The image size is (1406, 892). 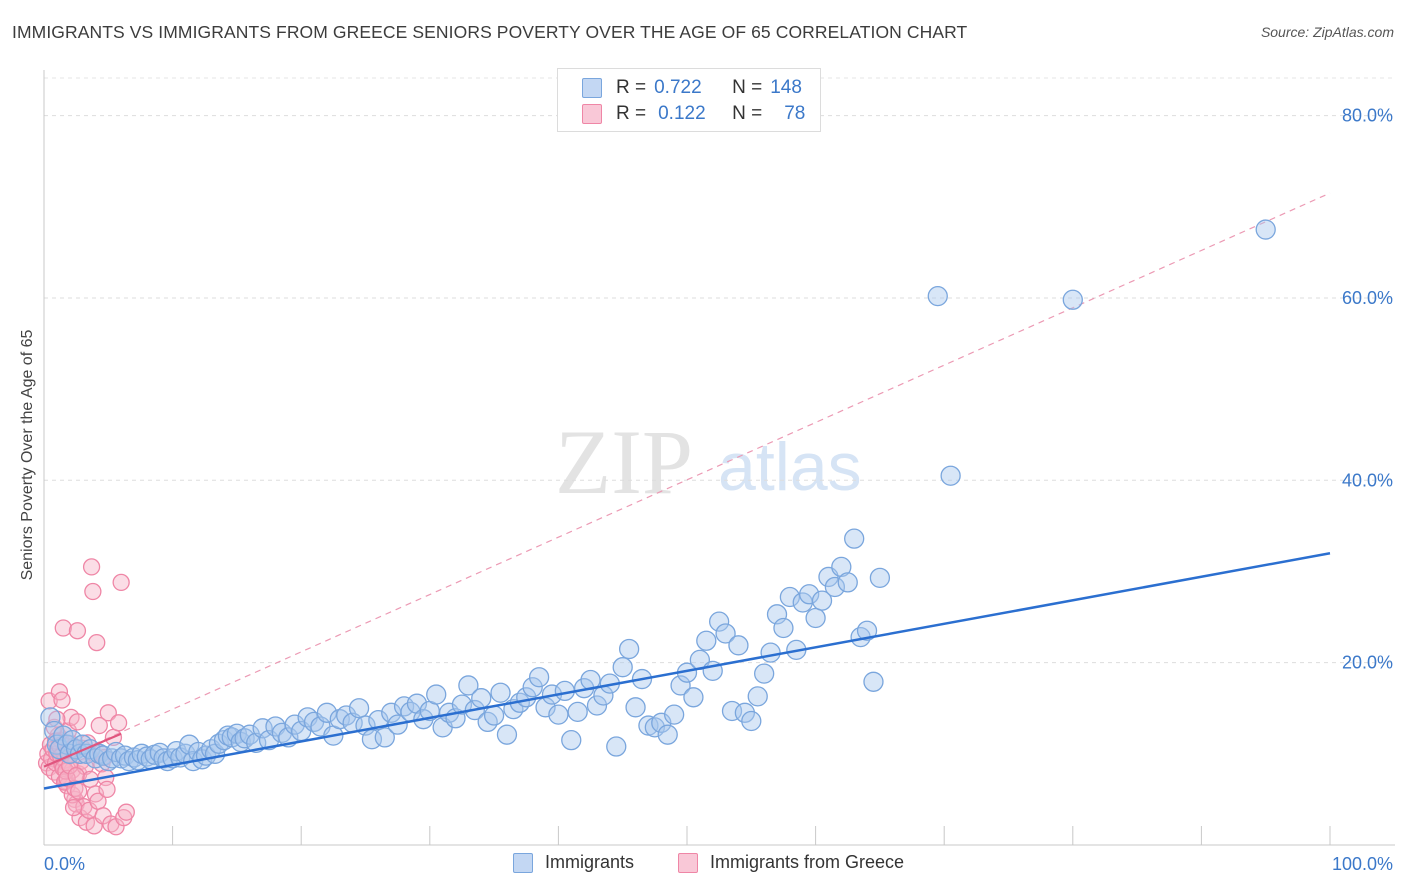 What do you see at coordinates (1367, 389) in the screenshot?
I see `y-tick-labels: 20.0% 40.0% 60.0% 80.0%` at bounding box center [1367, 389].